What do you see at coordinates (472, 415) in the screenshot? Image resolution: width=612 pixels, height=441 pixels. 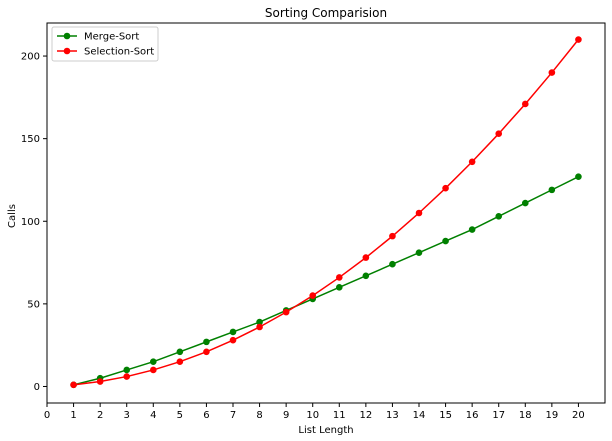 I see `x-tick-label: 16` at bounding box center [472, 415].